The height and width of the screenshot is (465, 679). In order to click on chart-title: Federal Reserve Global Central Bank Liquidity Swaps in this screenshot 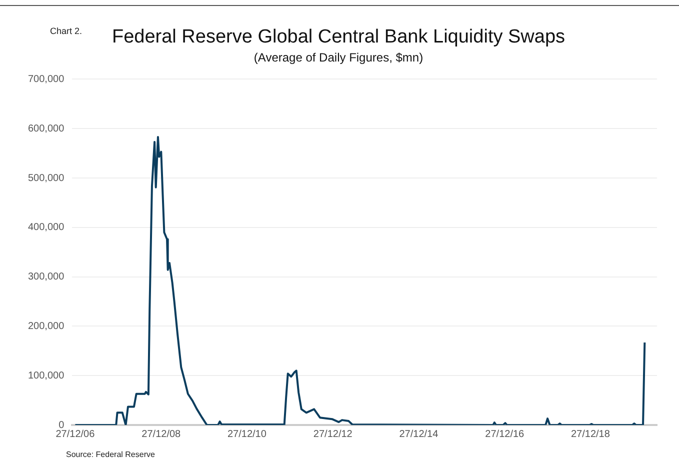, I will do `click(339, 37)`.